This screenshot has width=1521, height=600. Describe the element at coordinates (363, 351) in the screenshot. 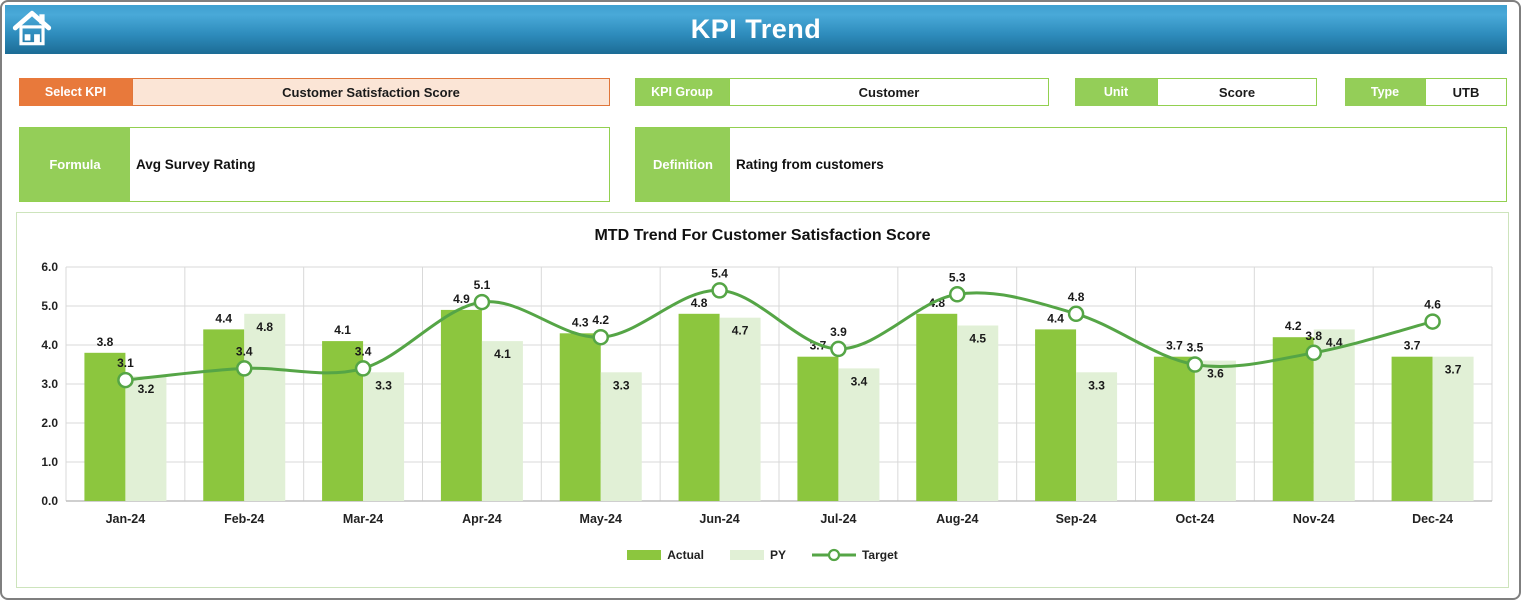

I see `data-label-target: 3.4` at that location.